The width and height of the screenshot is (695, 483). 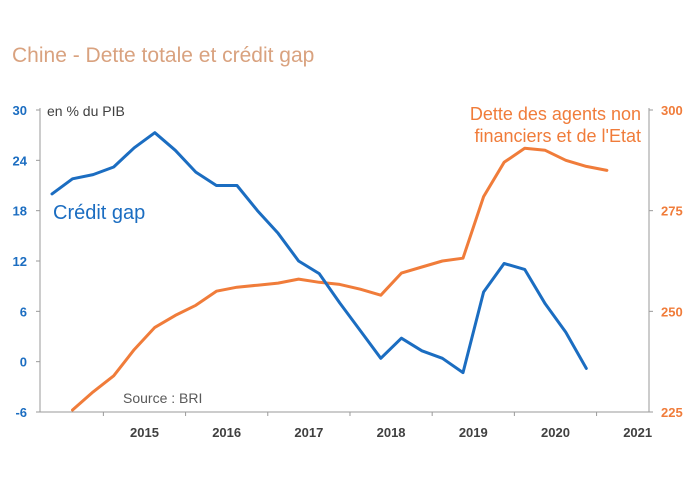 What do you see at coordinates (163, 55) in the screenshot?
I see `page-title: Chine - Dette totale et crédit gap` at bounding box center [163, 55].